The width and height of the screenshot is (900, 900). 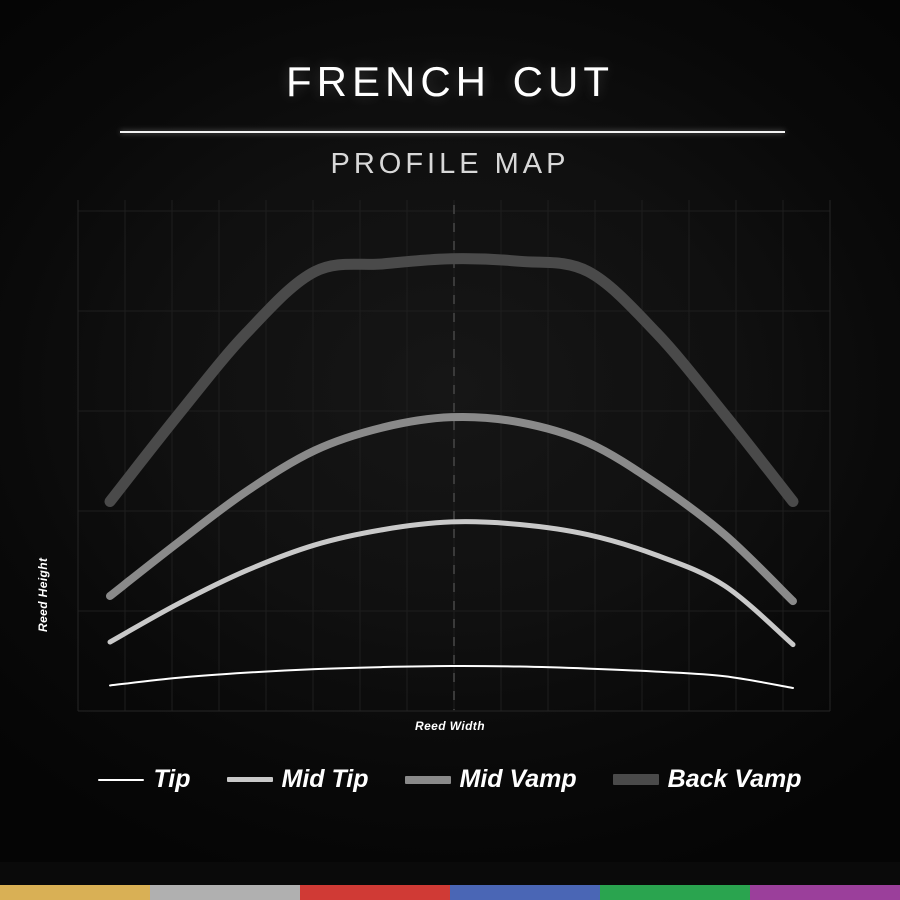 I want to click on series-line-tip, so click(x=451, y=677).